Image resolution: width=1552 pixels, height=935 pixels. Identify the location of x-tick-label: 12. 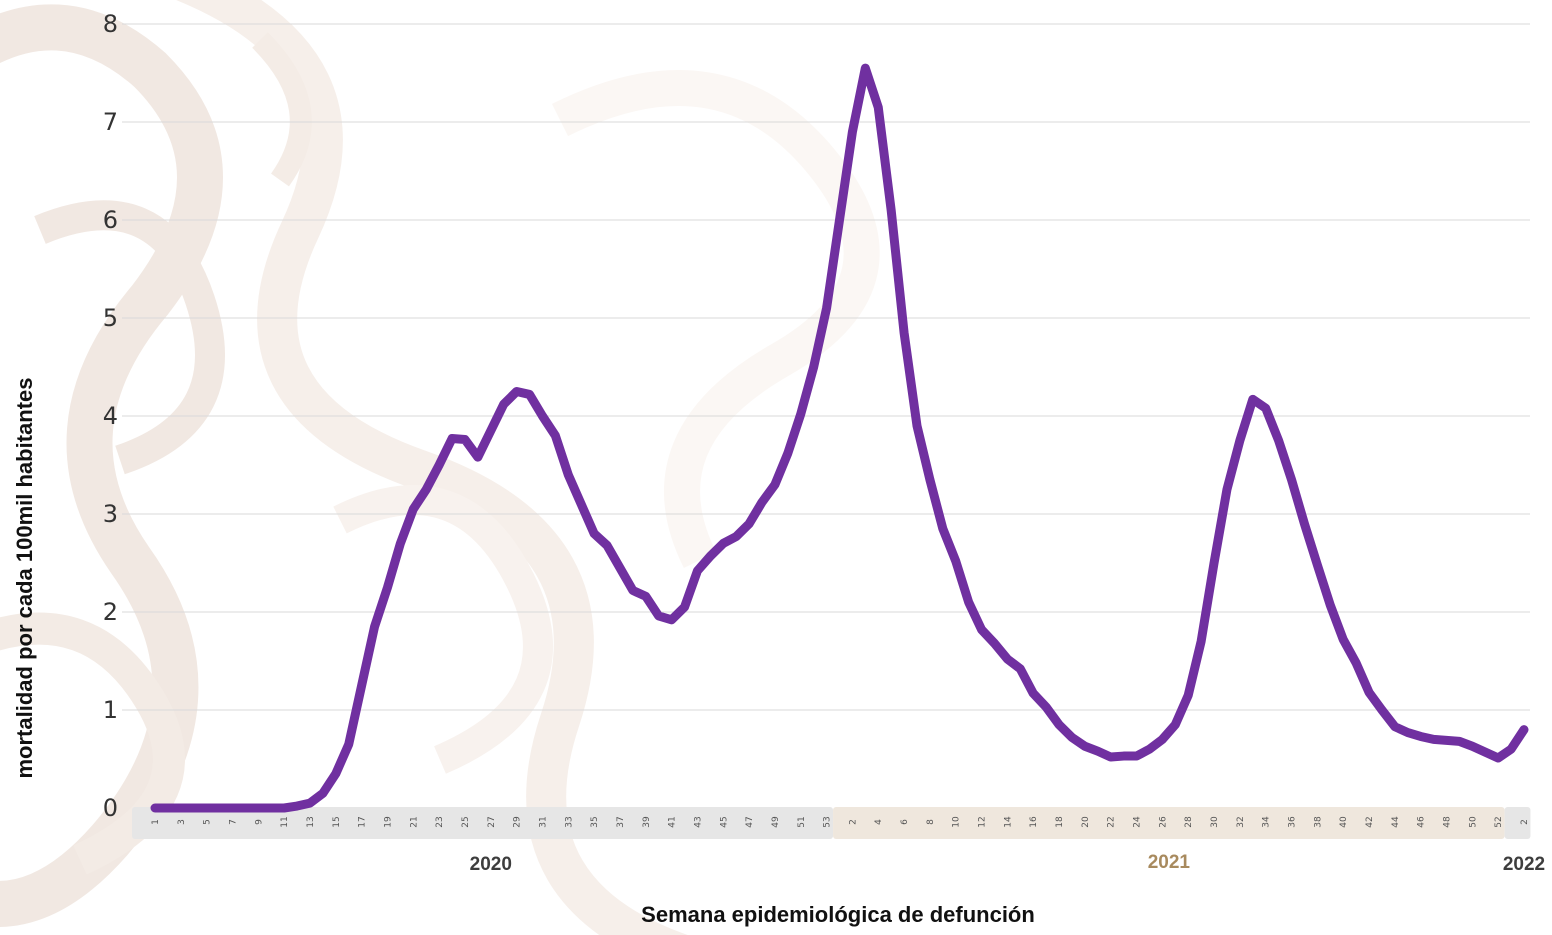
(983, 821).